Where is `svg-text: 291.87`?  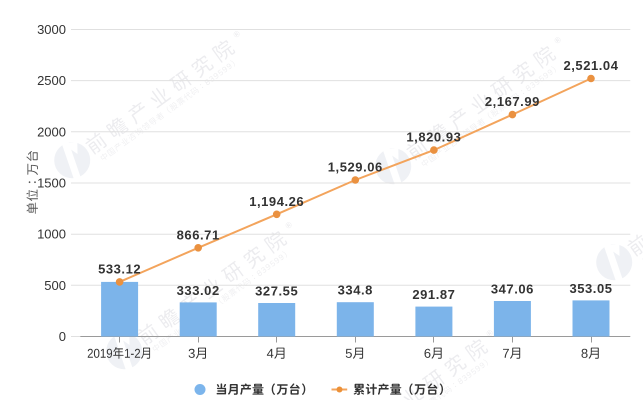
svg-text: 291.87 is located at coordinates (433, 294).